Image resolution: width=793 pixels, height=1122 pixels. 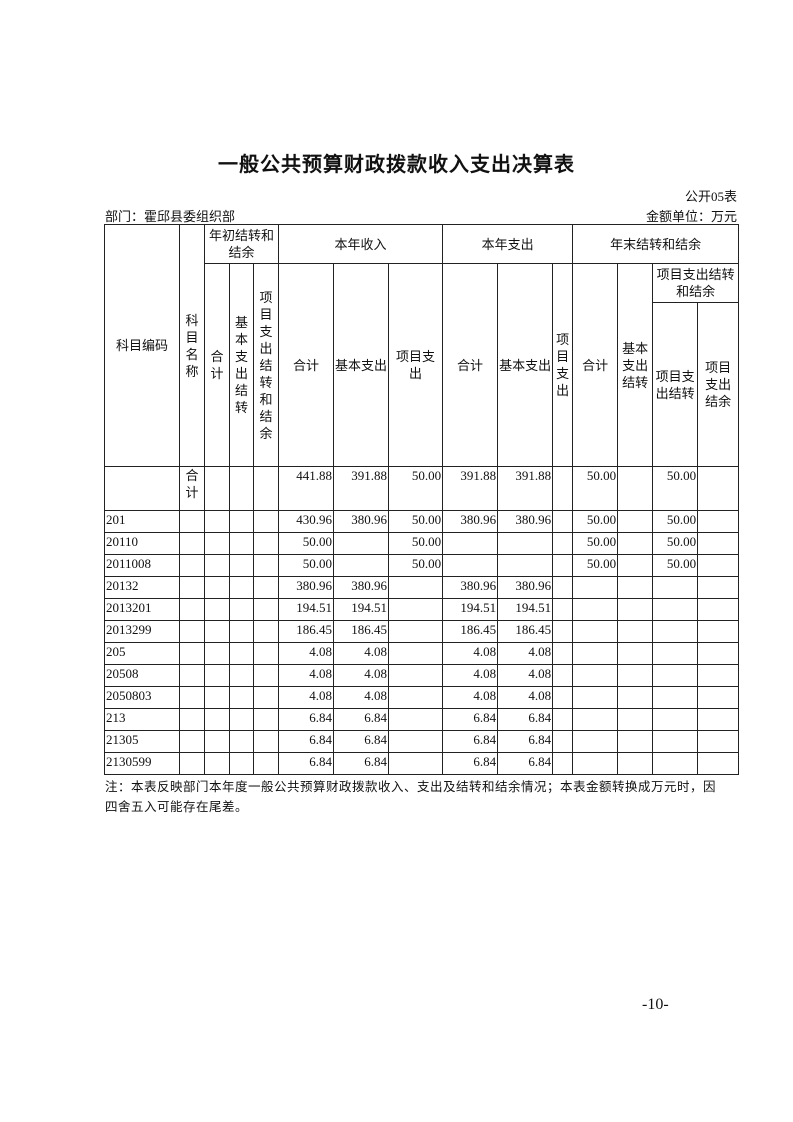 I want to click on page-number: -10-, so click(x=655, y=1004).